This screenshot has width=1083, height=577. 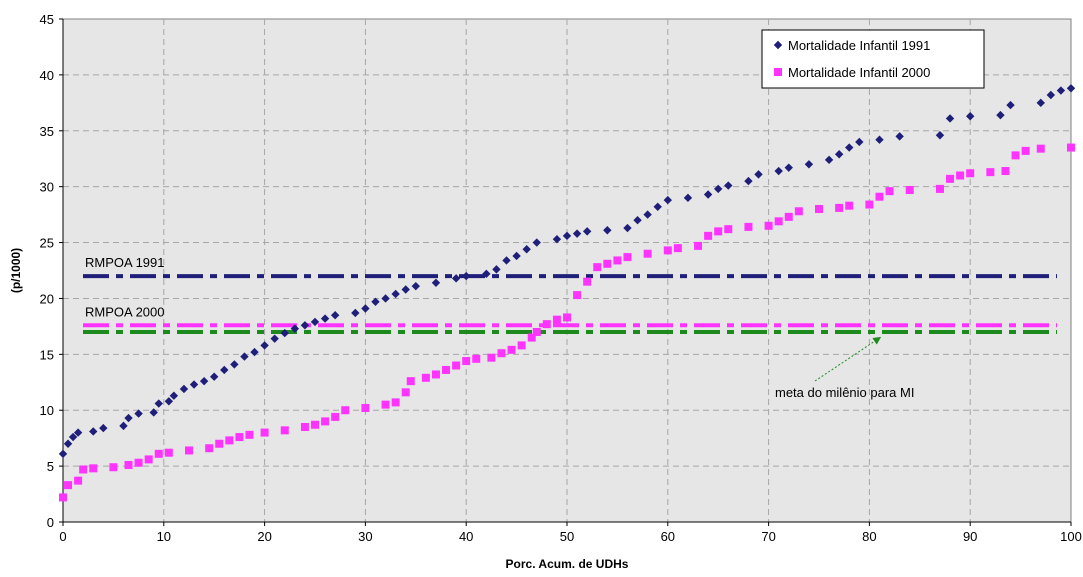 I want to click on reference-line-label: RMPOA 2000, so click(x=125, y=311).